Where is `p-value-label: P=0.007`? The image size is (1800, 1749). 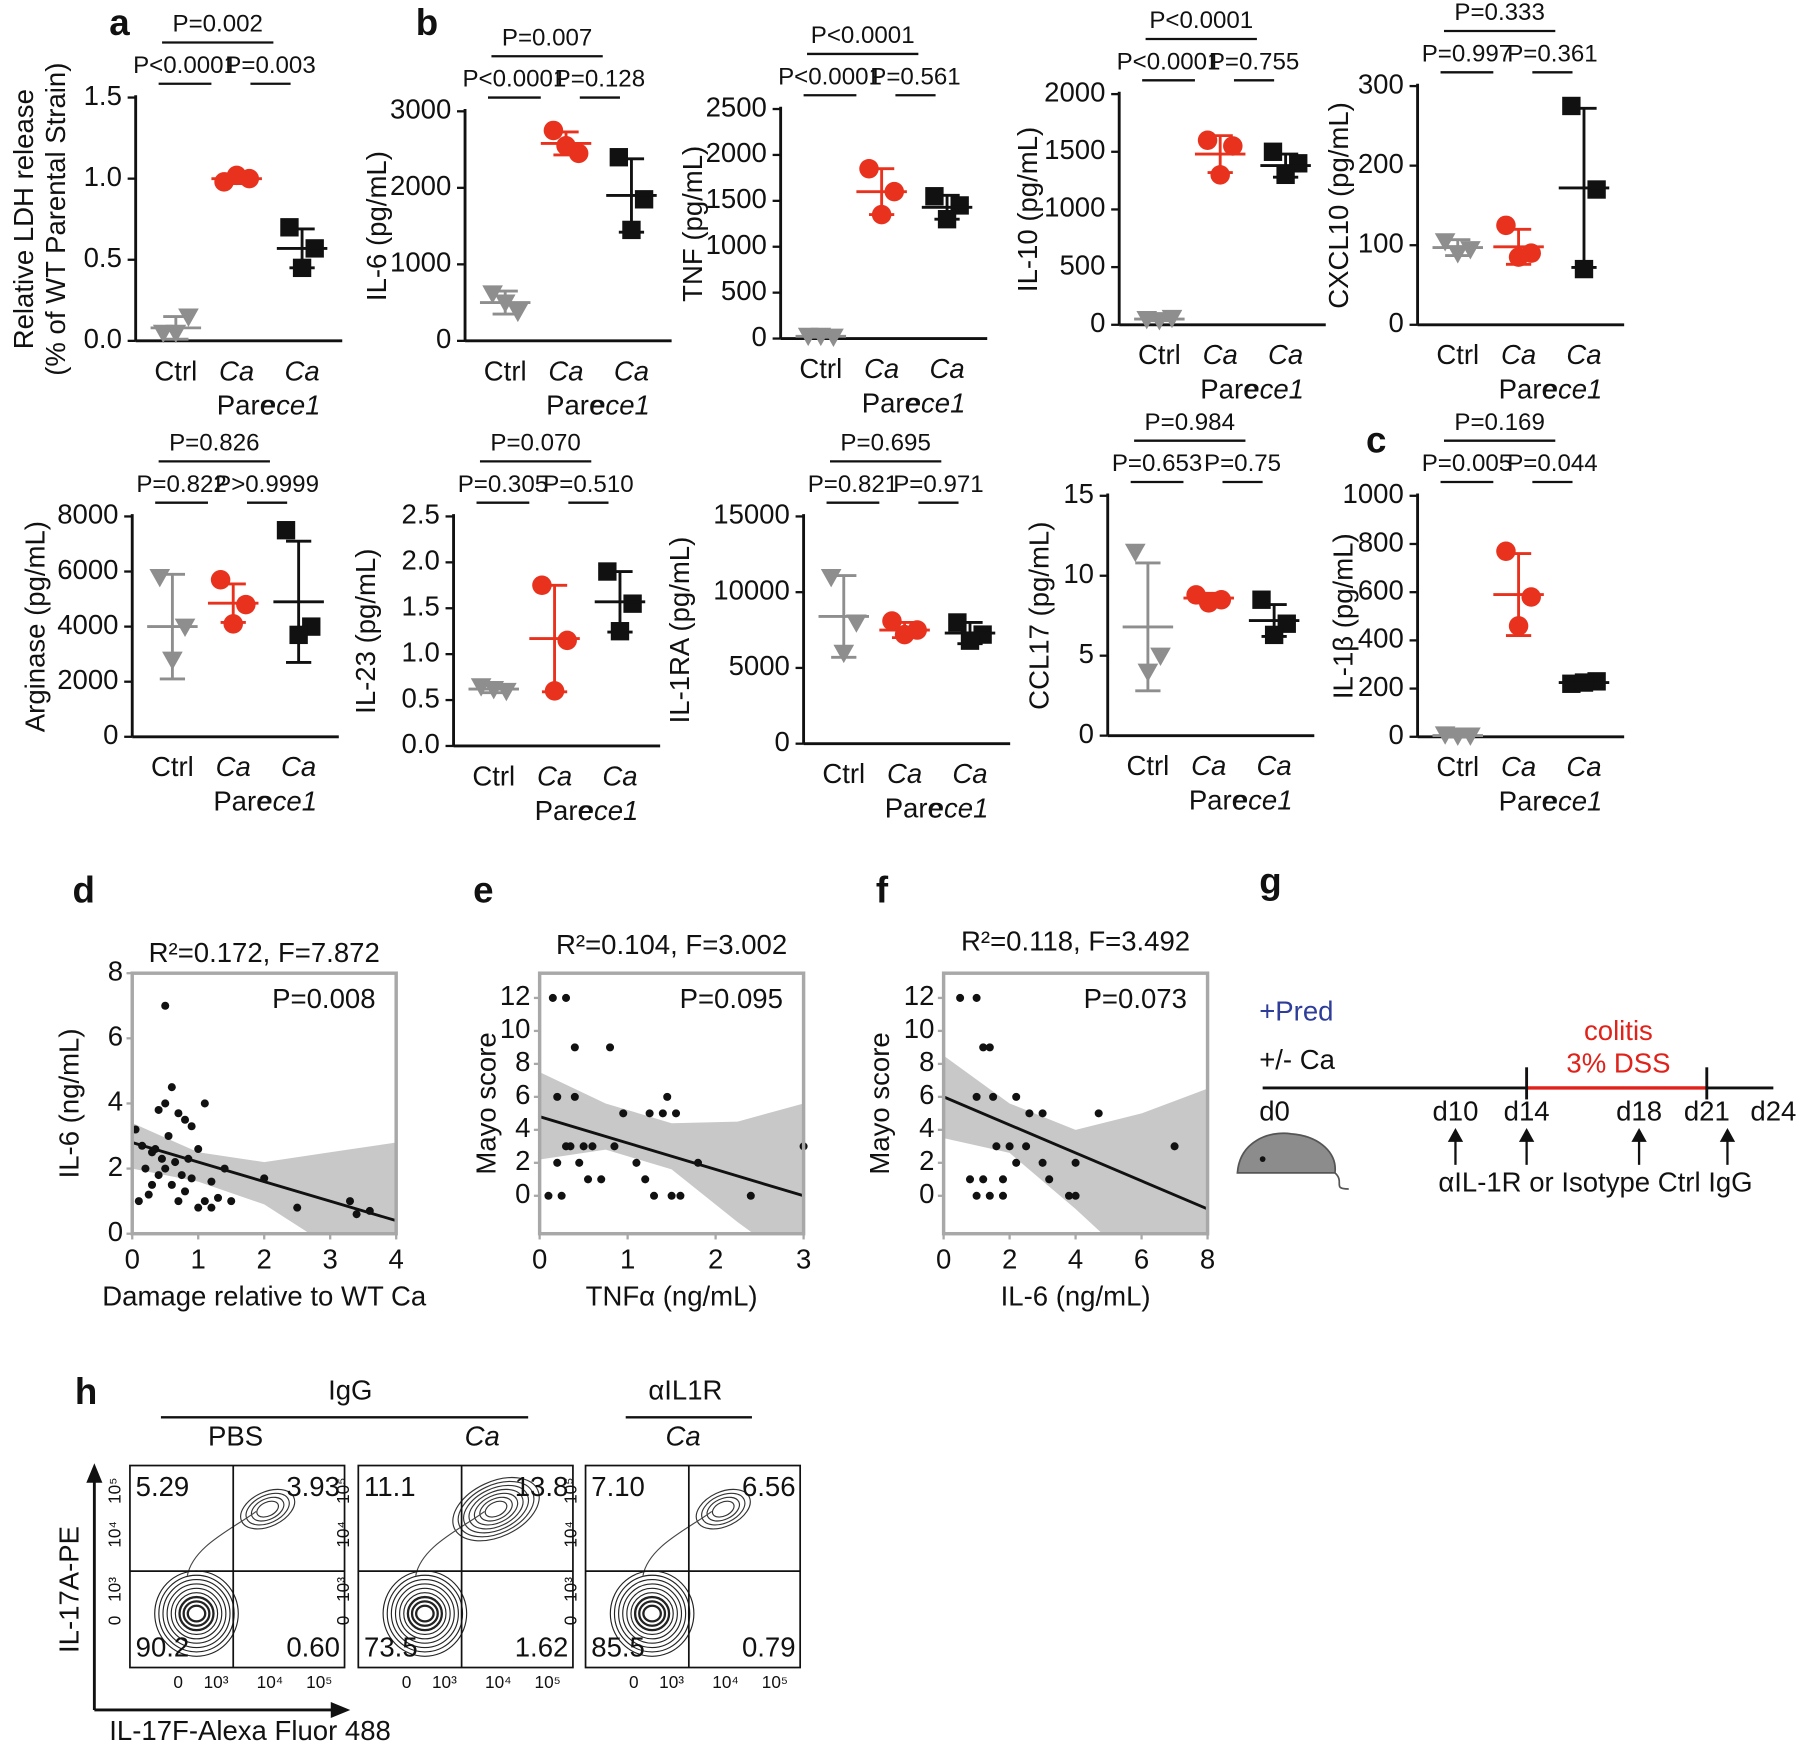 p-value-label: P=0.007 is located at coordinates (547, 37).